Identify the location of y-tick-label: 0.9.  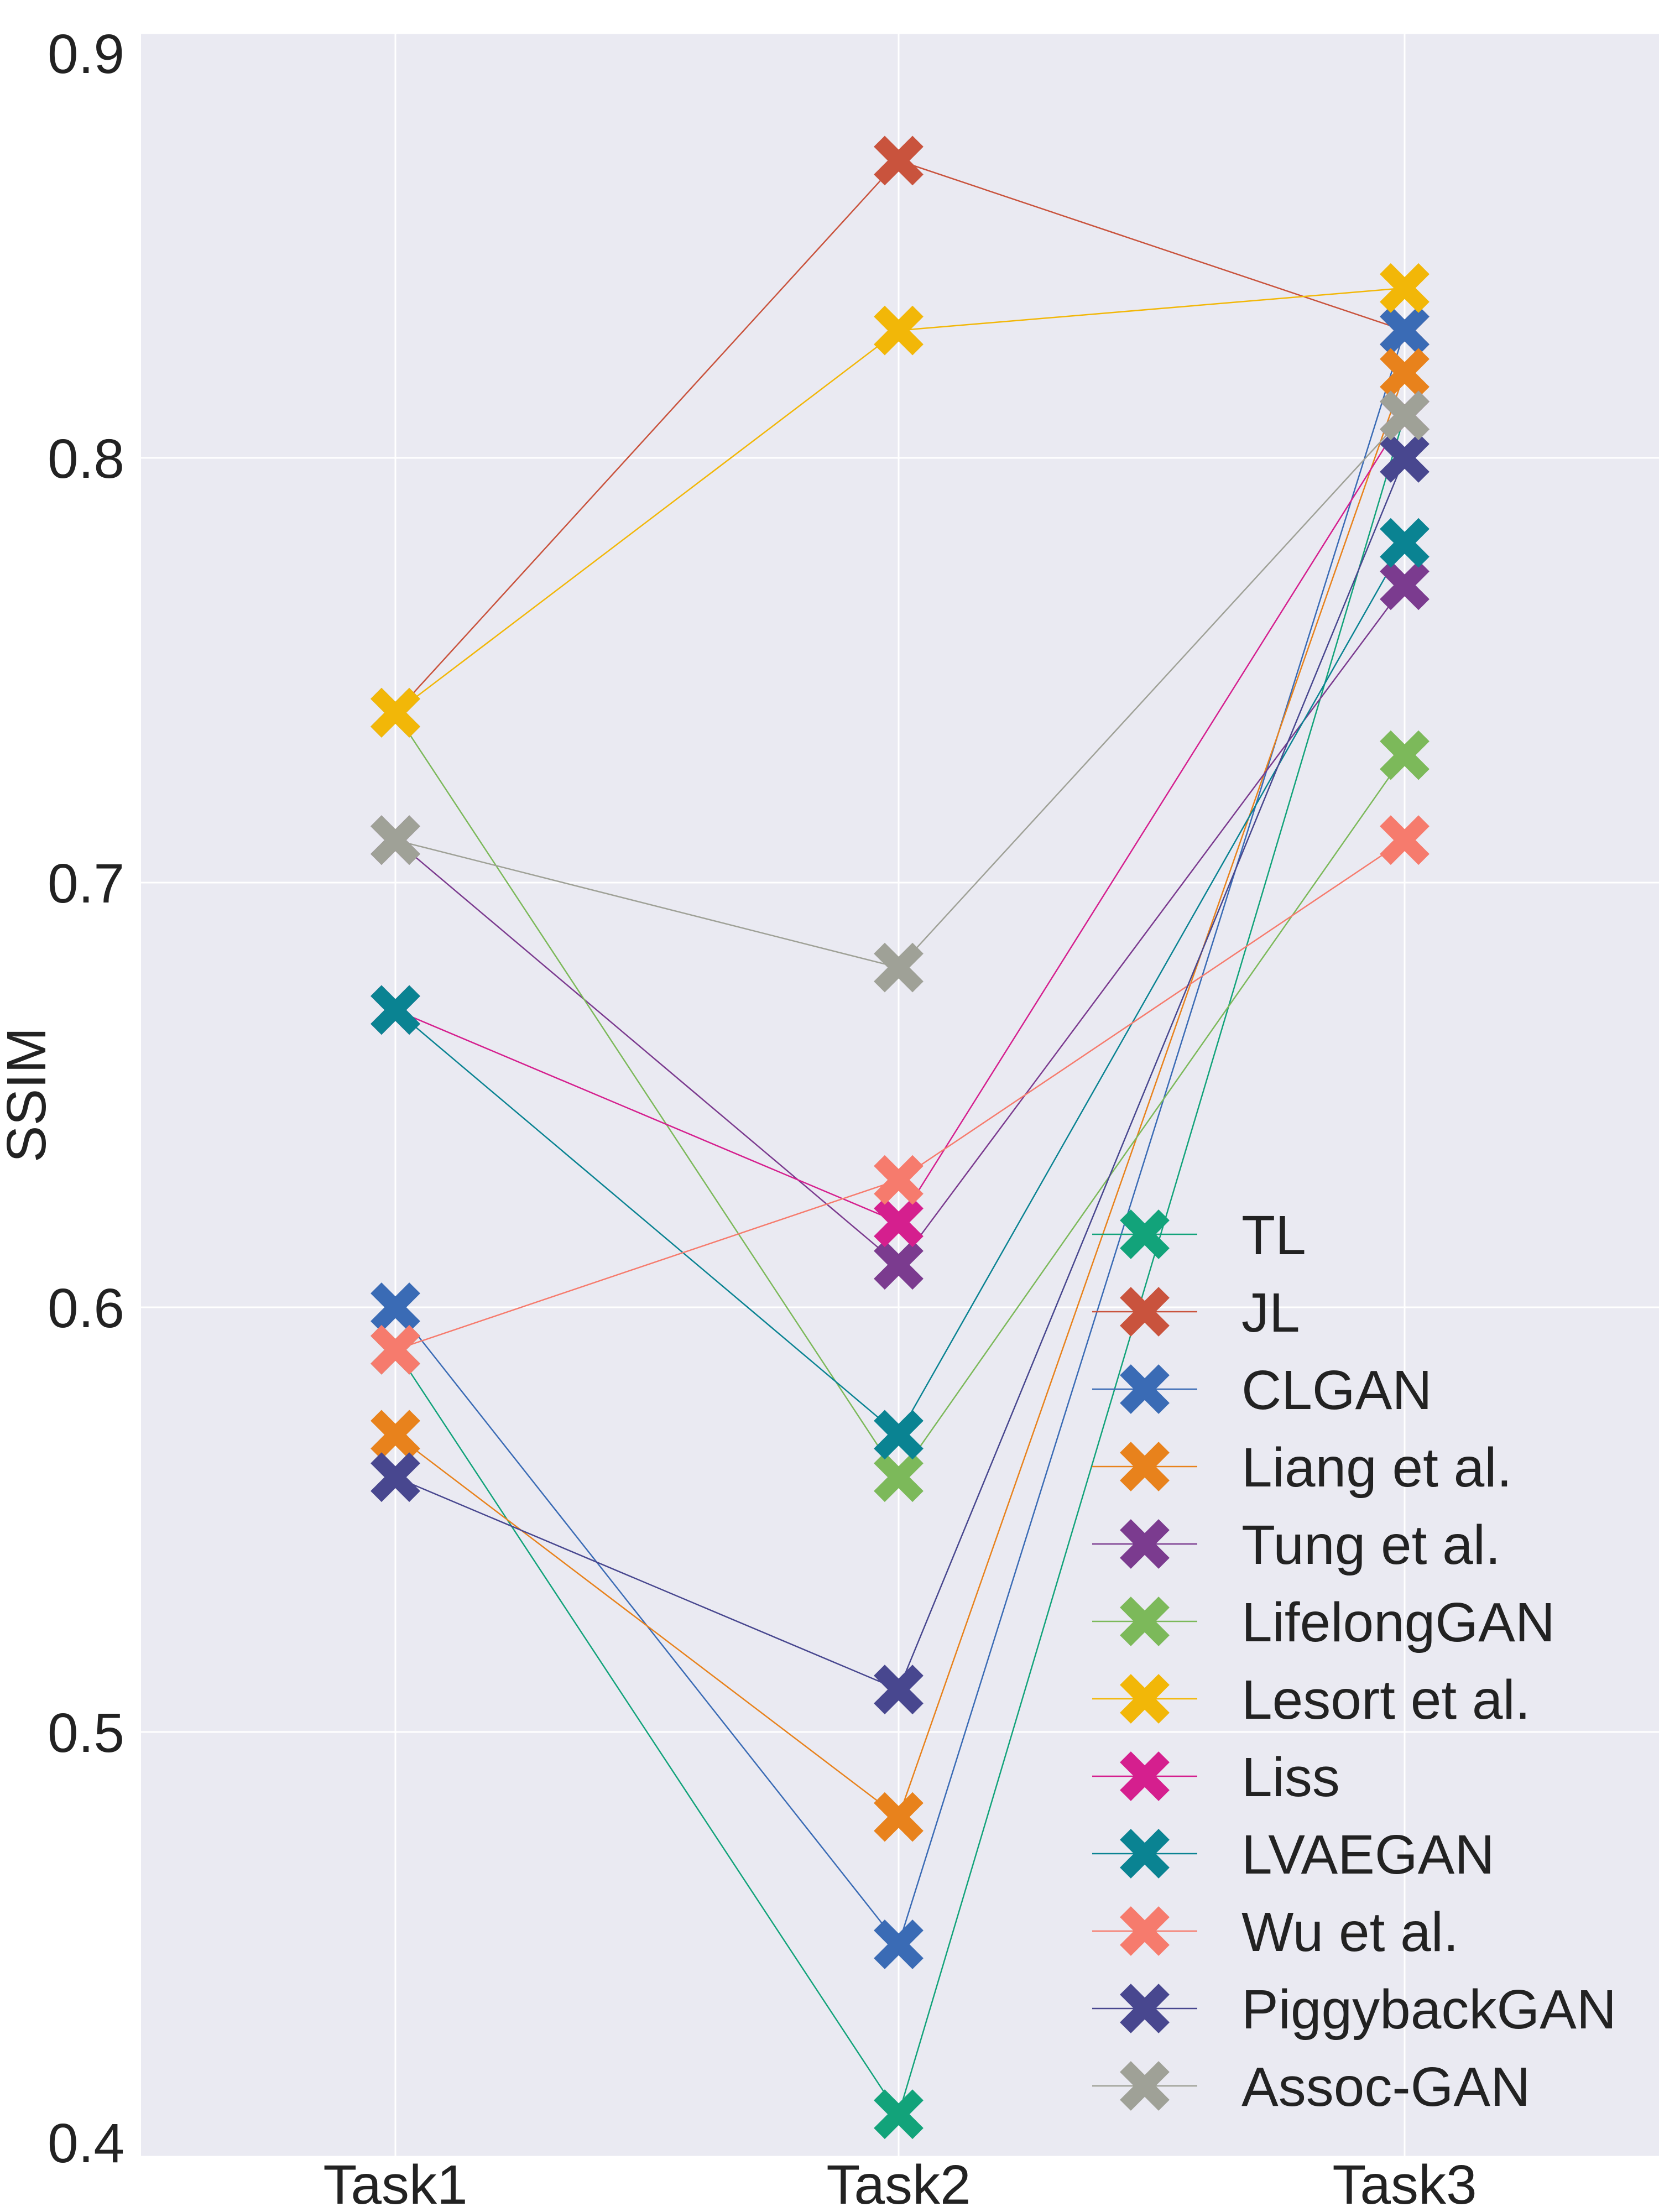
(86, 54).